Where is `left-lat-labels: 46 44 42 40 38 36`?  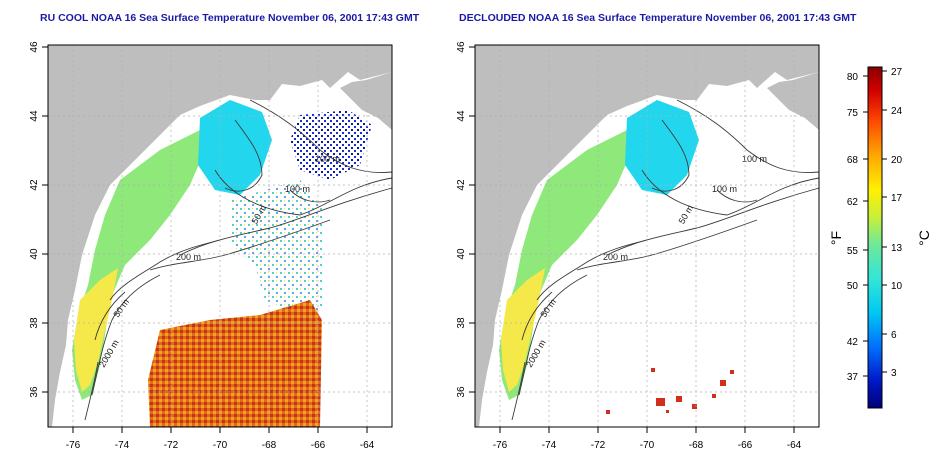 left-lat-labels: 46 44 42 40 38 36 is located at coordinates (34, 219).